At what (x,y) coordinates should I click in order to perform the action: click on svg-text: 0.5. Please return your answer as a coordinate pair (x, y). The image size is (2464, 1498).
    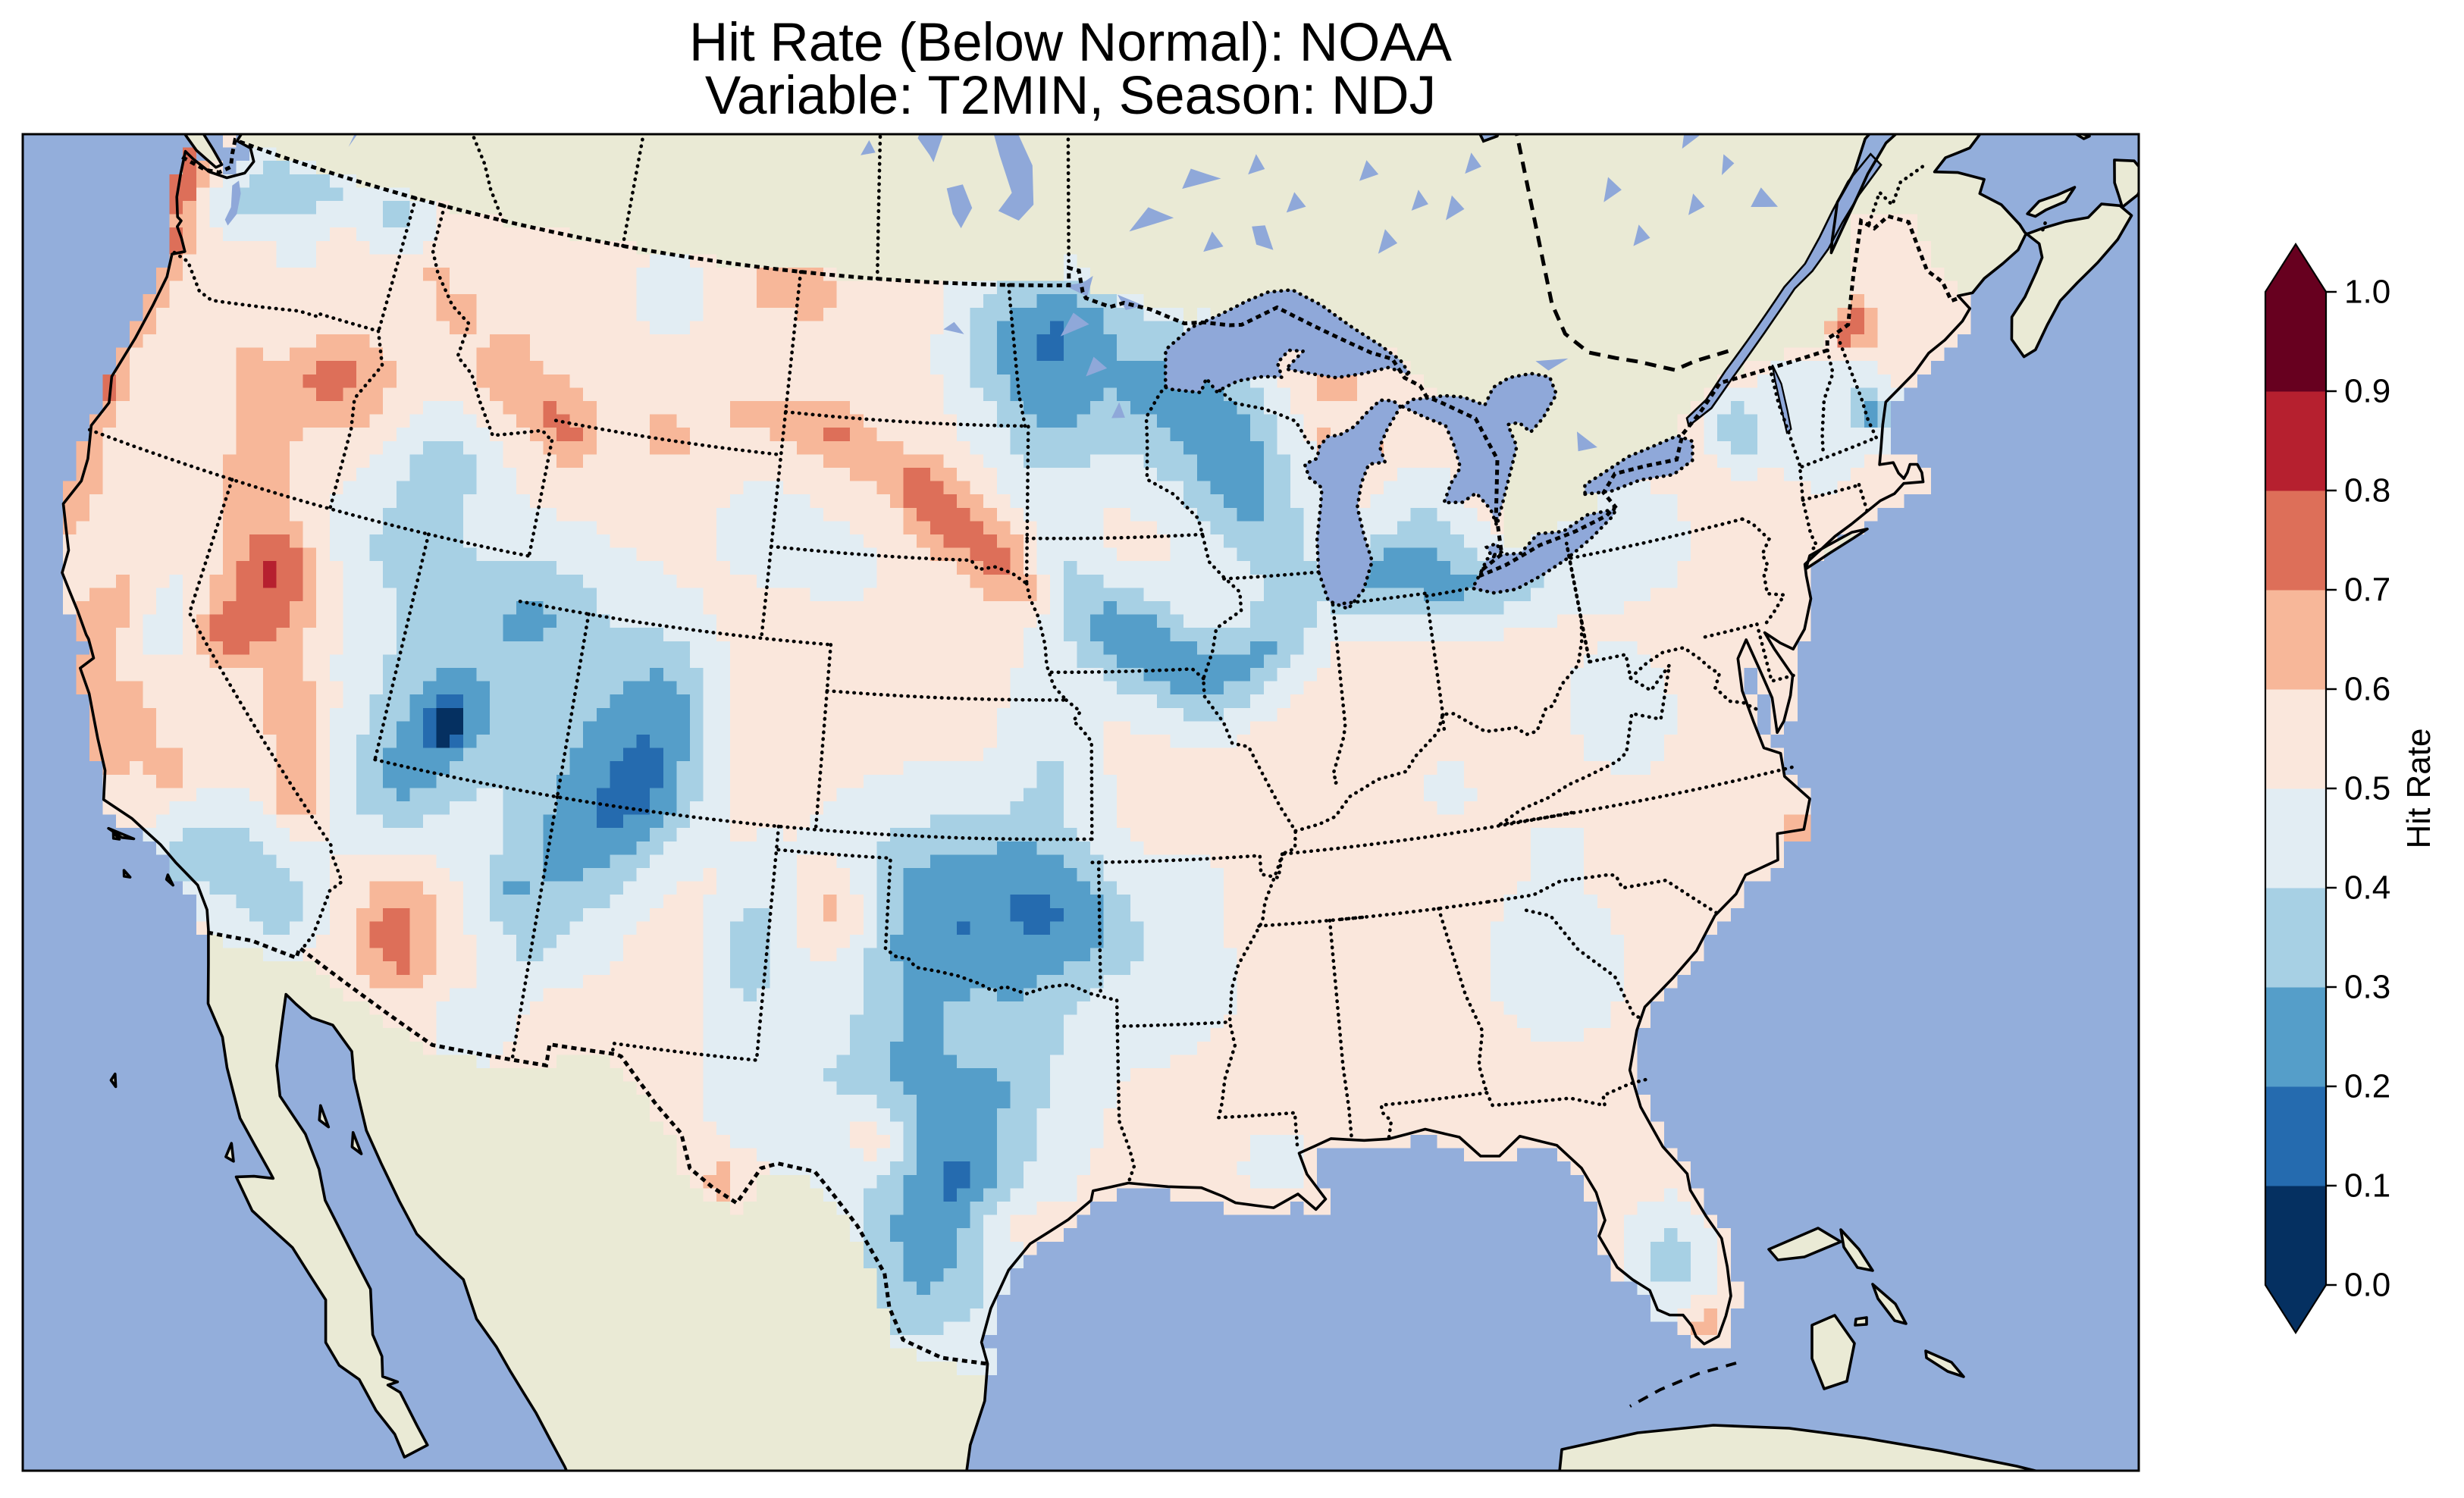
    Looking at the image, I should click on (2367, 788).